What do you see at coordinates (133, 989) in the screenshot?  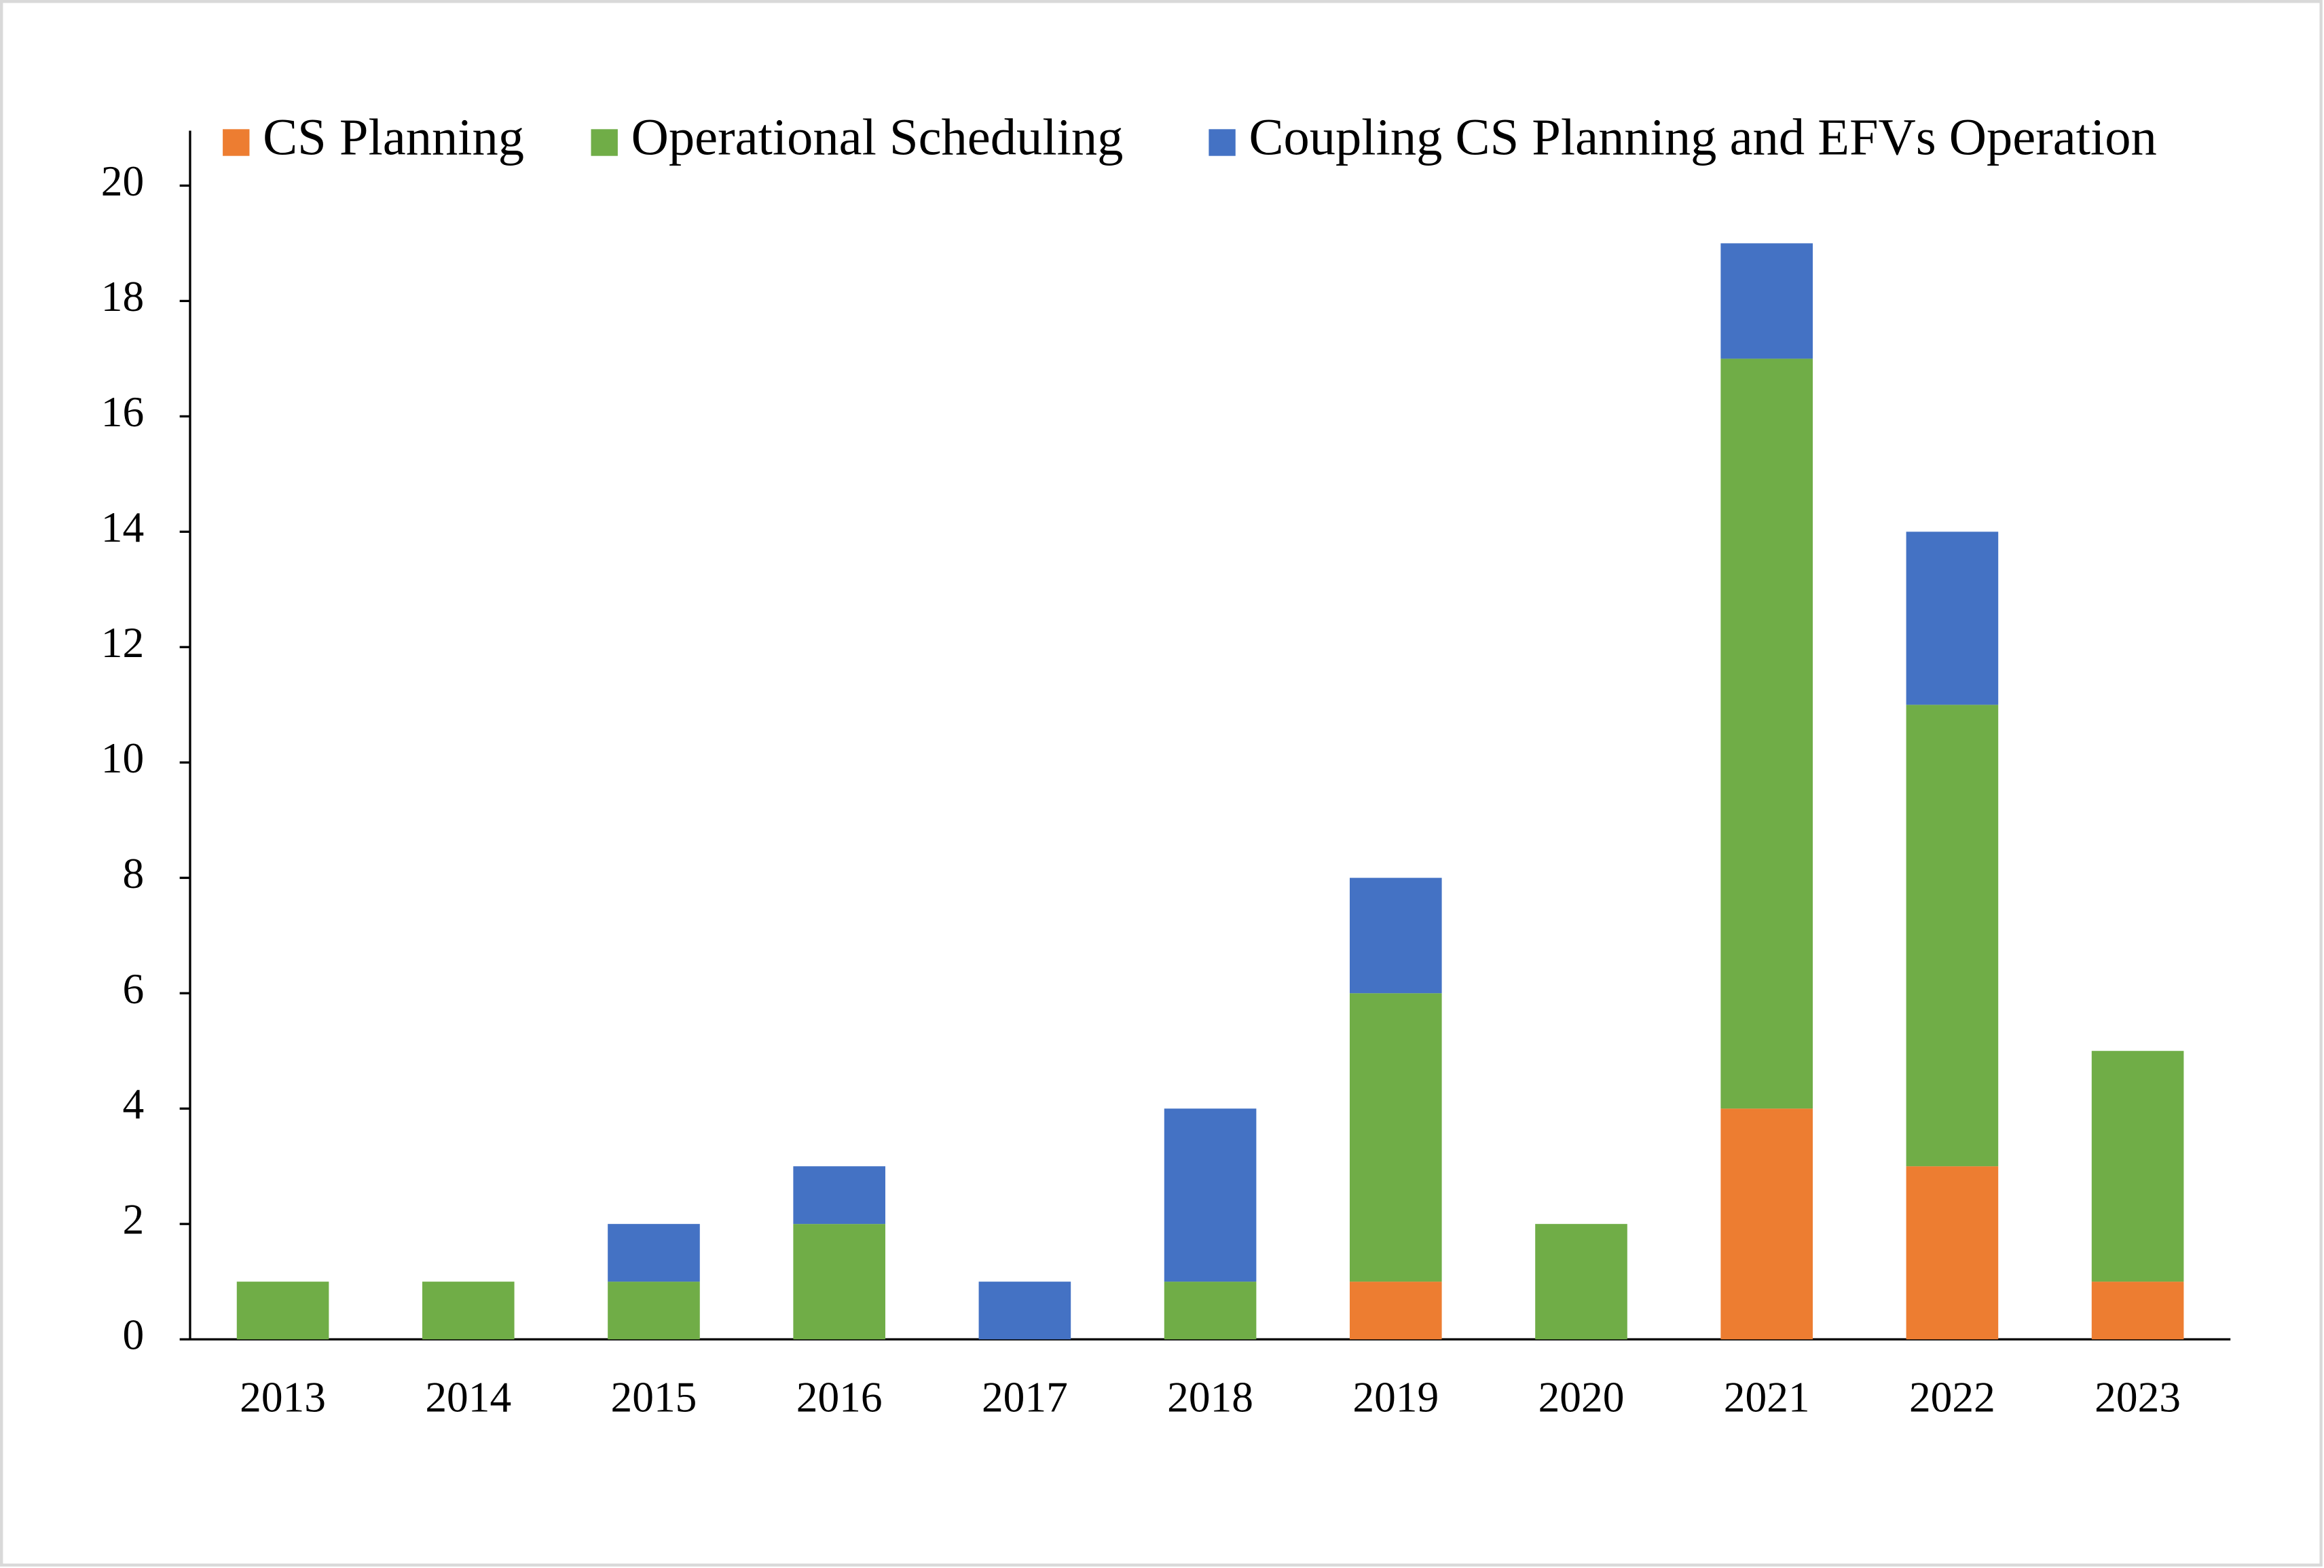 I see `y-tick-label: 6` at bounding box center [133, 989].